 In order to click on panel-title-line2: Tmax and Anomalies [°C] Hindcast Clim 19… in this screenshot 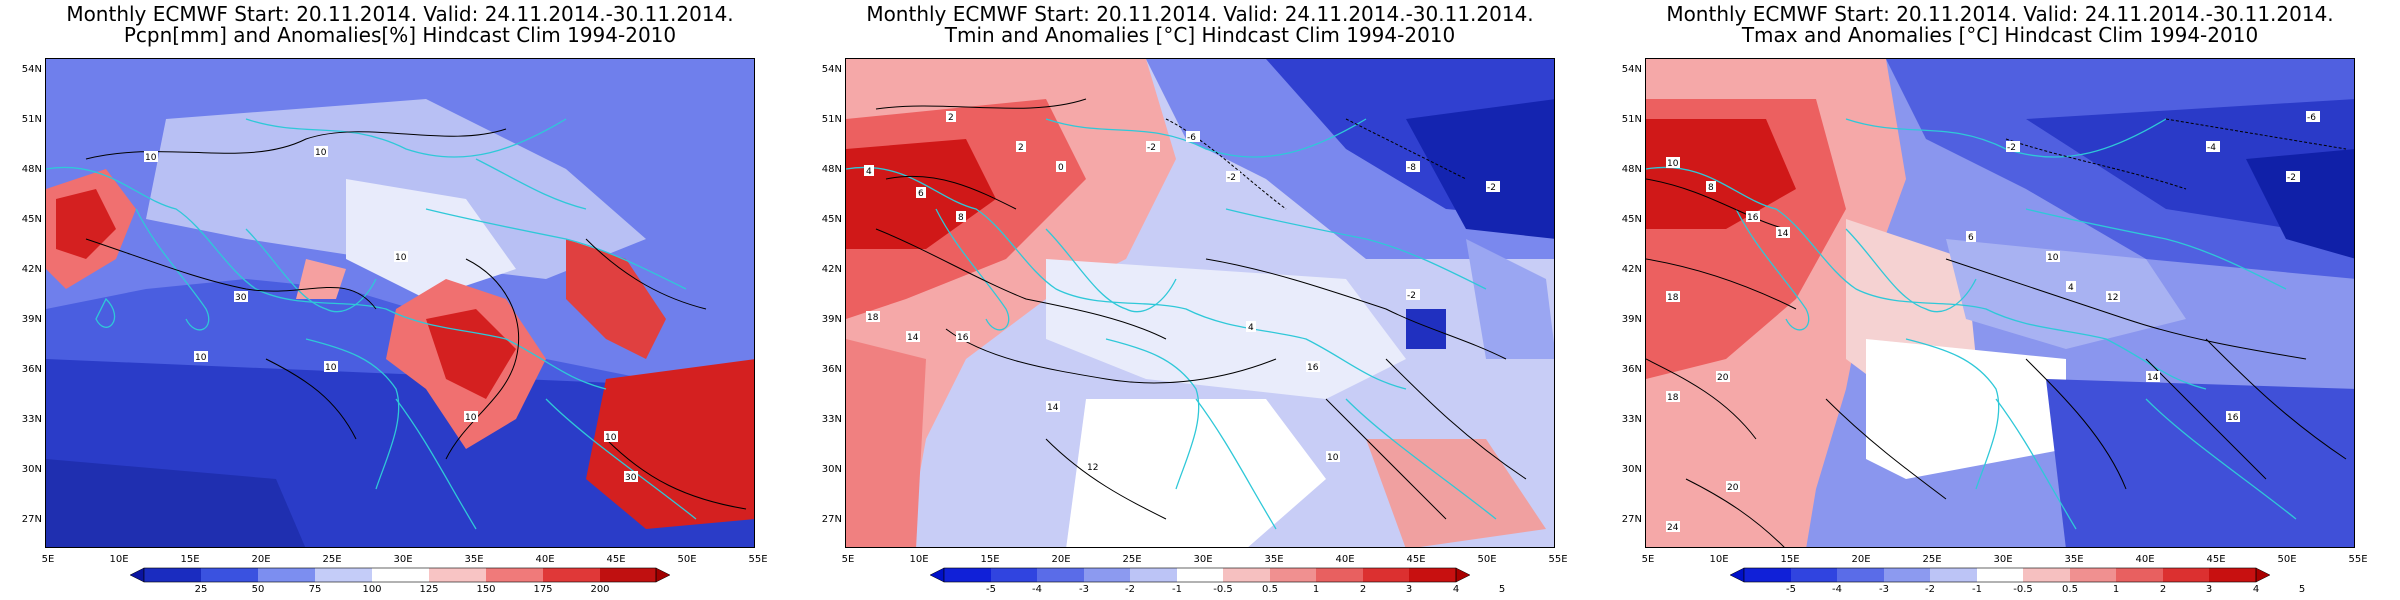, I will do `click(2000, 35)`.